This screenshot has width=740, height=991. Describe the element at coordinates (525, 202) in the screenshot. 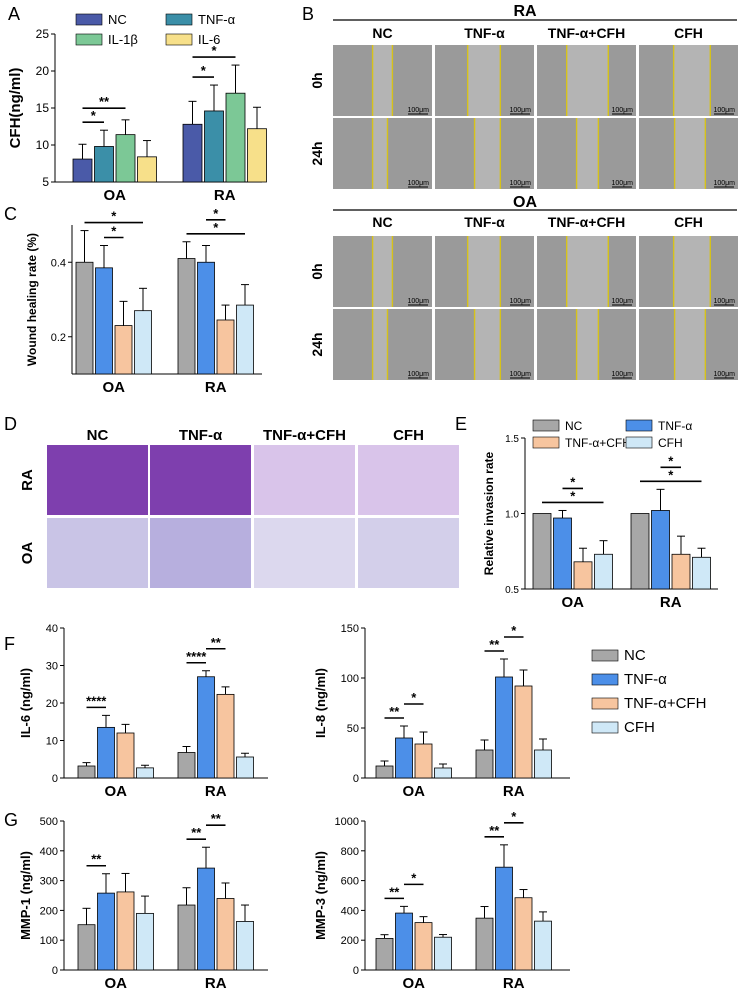

I see `section-title: OA` at that location.